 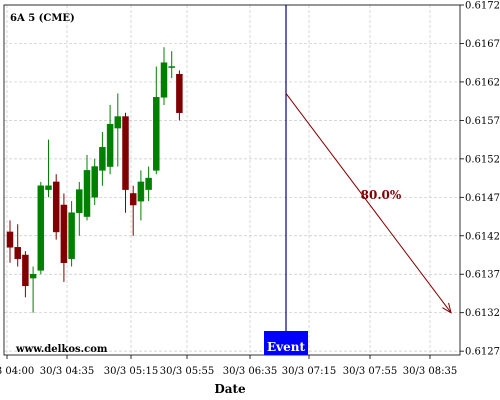 I want to click on event-label: Event, so click(x=286, y=347).